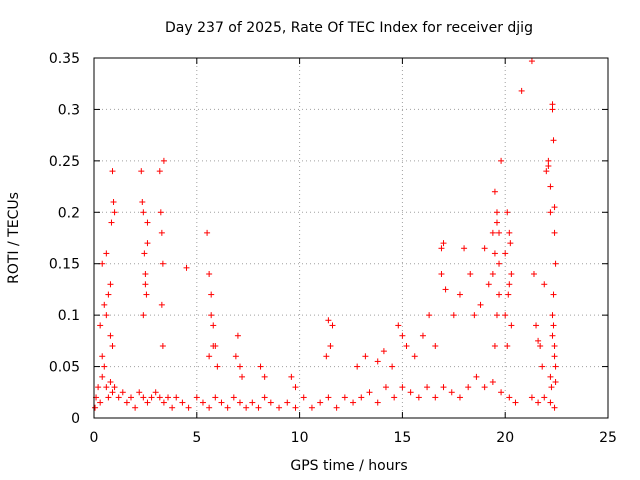 The height and width of the screenshot is (480, 640). I want to click on y-tick-label: 0.2, so click(69, 213).